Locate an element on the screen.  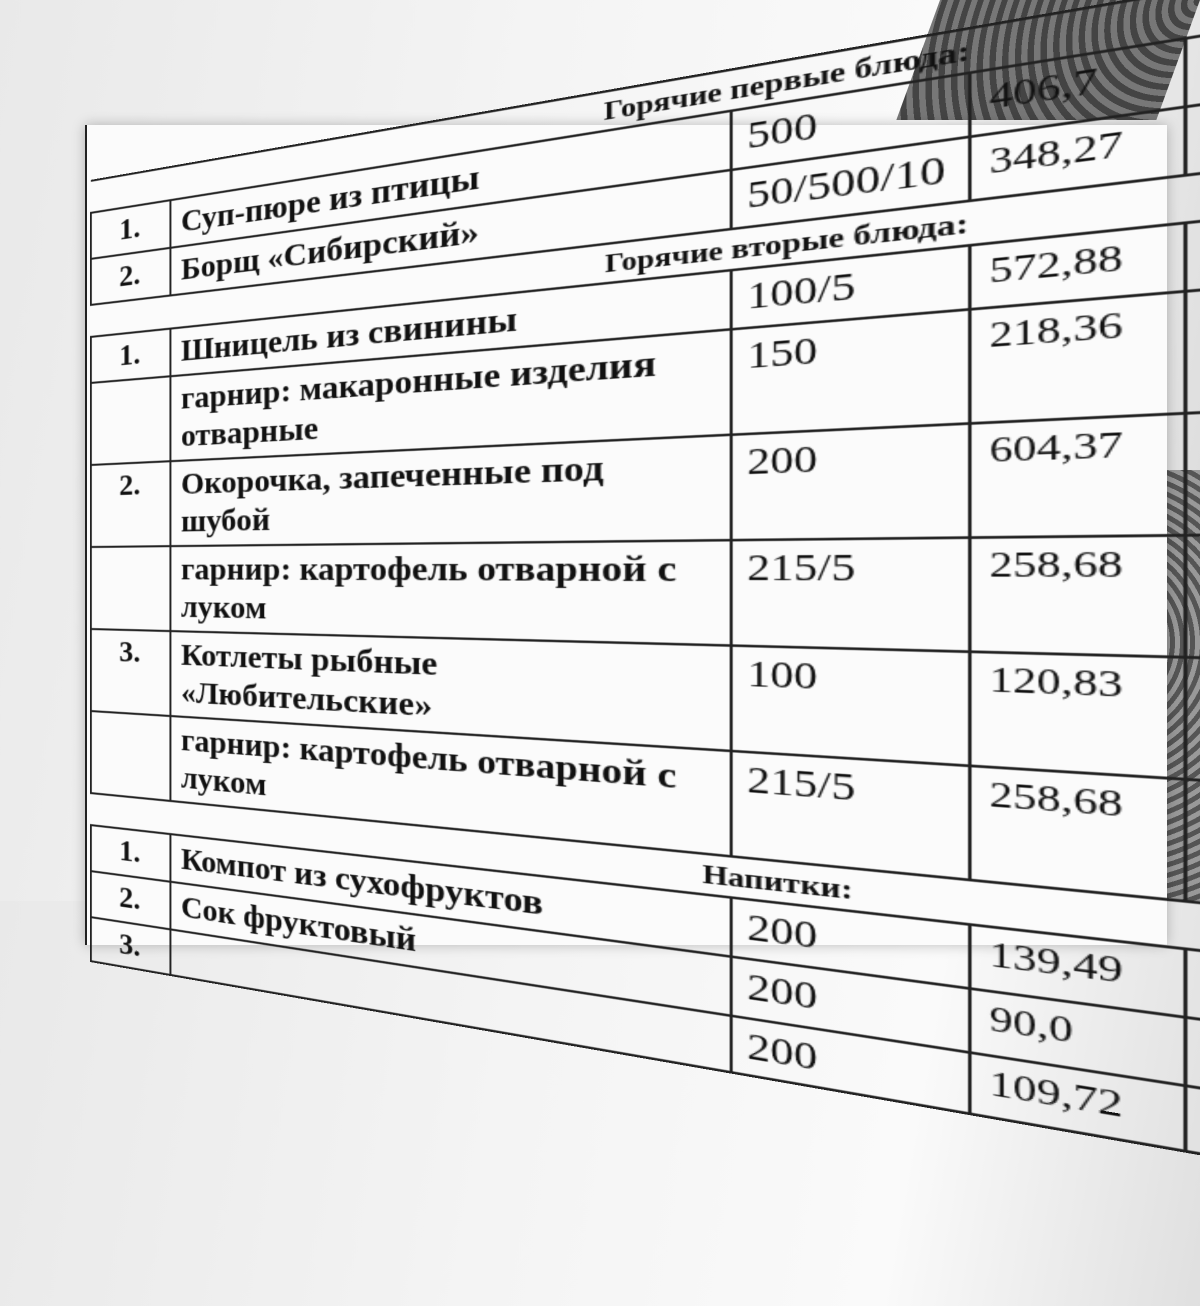
nutrition-value: 5,24 is located at coordinates (1193, 342).